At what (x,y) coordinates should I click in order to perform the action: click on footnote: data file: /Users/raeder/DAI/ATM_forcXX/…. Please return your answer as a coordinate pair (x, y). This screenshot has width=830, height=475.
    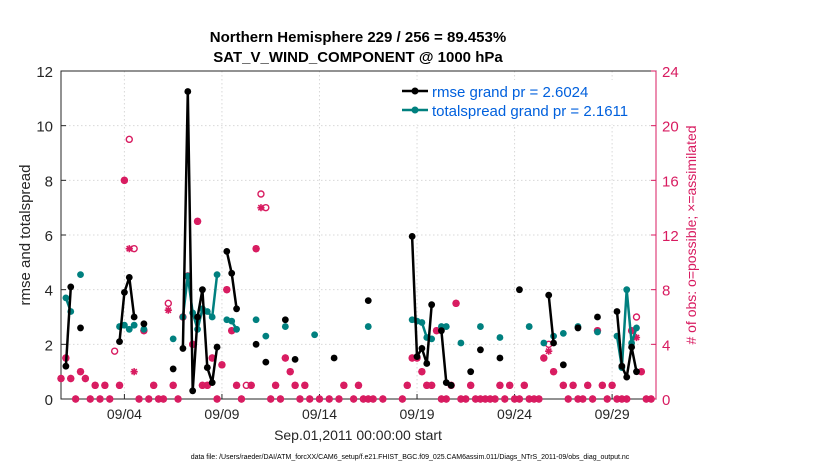
    Looking at the image, I should click on (410, 457).